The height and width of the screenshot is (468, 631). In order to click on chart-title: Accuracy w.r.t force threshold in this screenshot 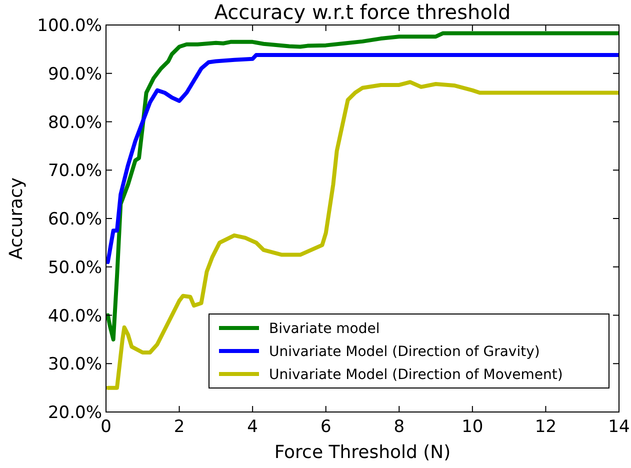, I will do `click(362, 12)`.